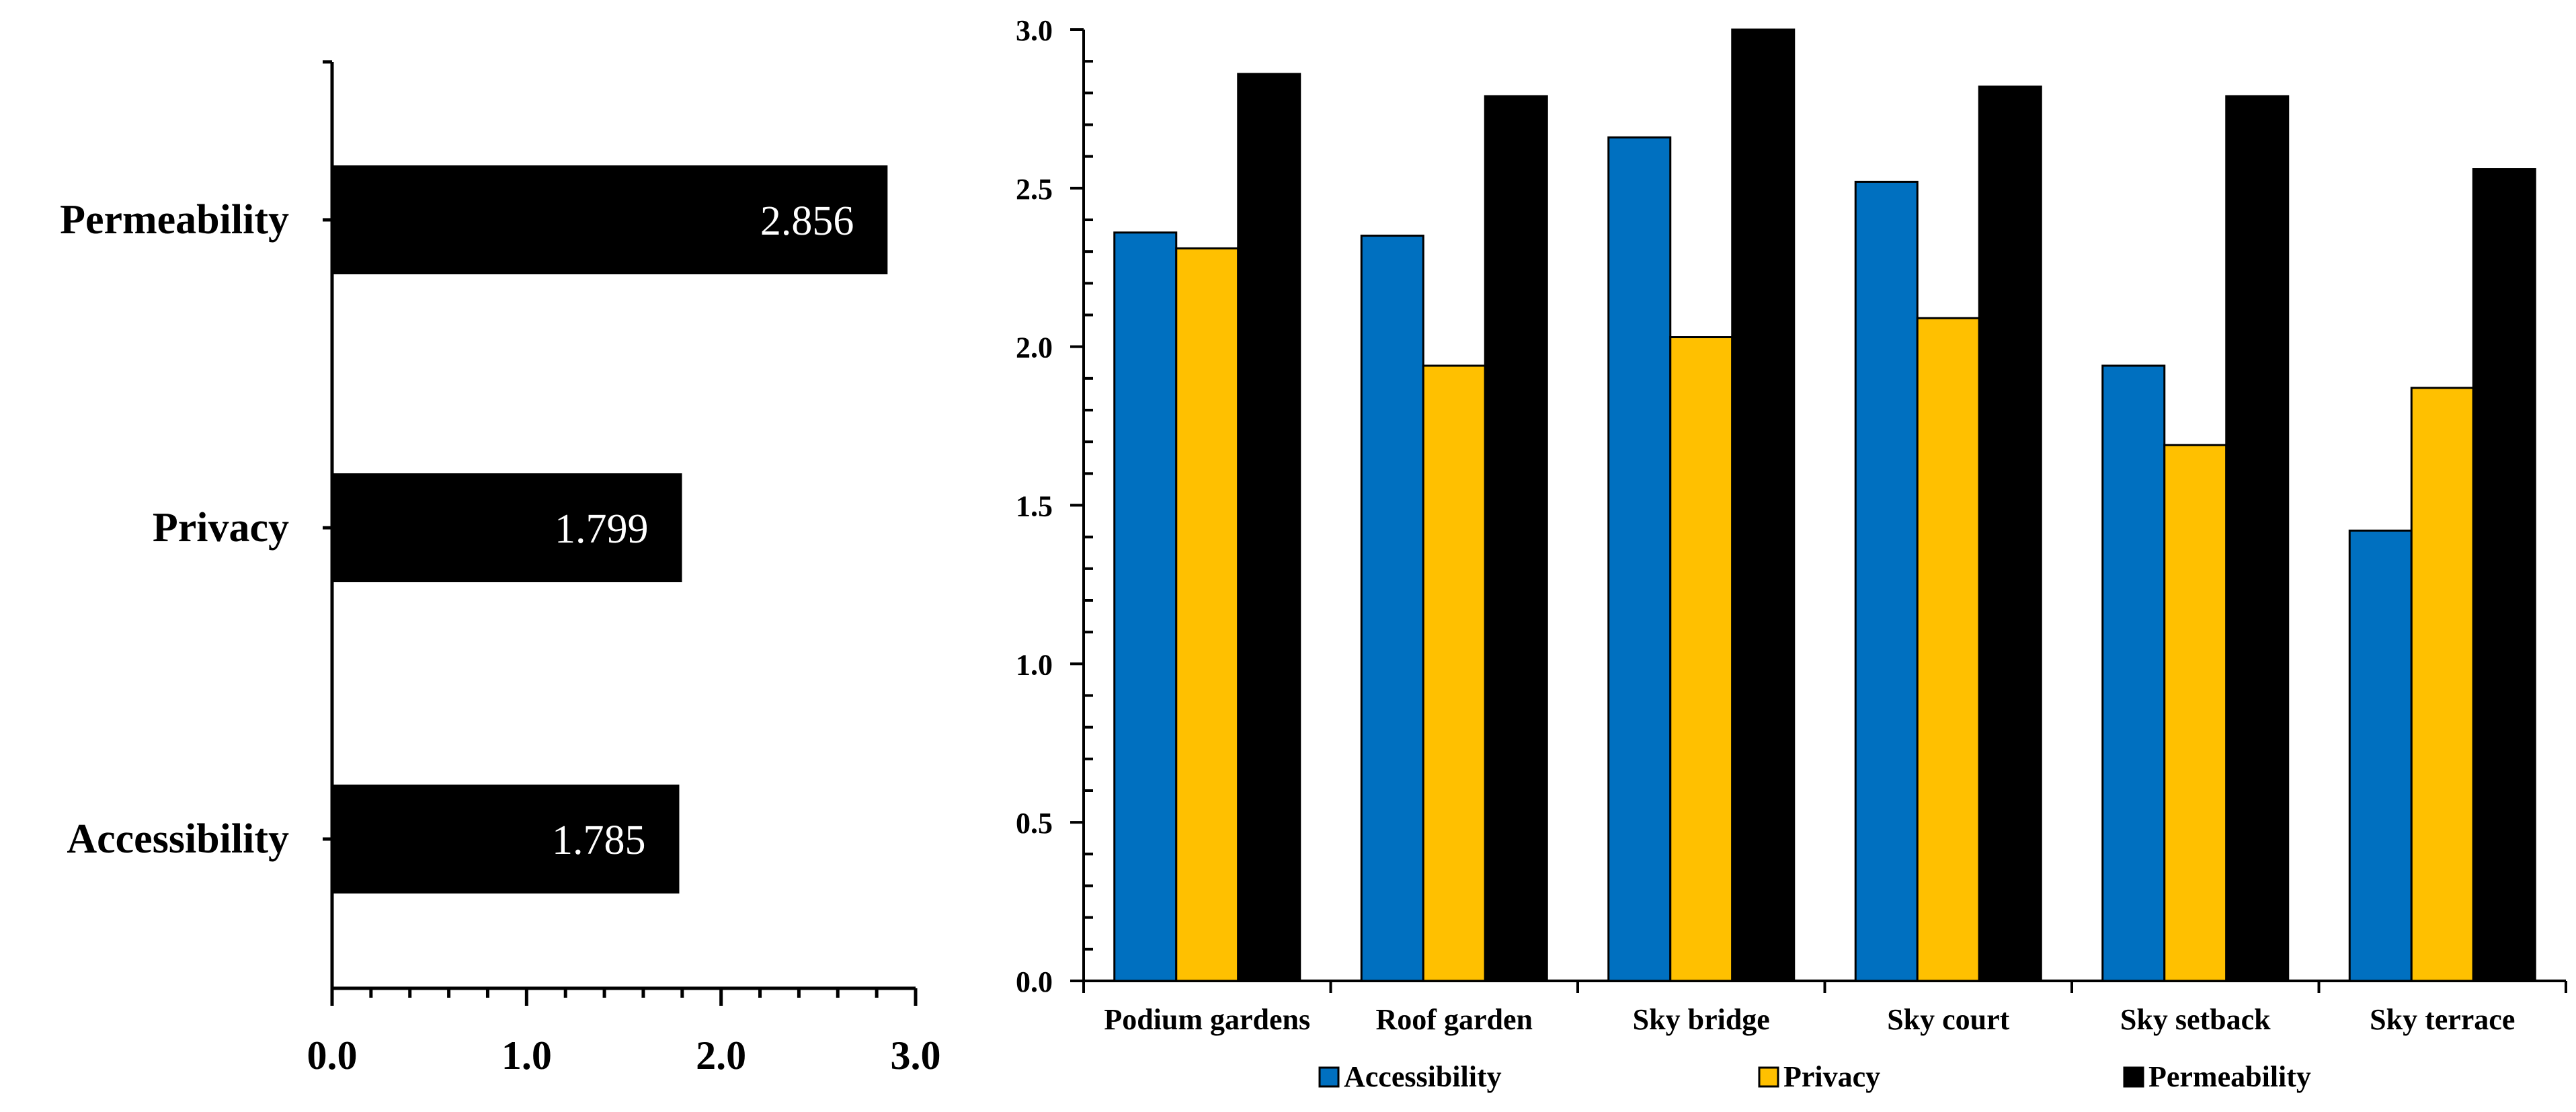 The height and width of the screenshot is (1112, 2576). Describe the element at coordinates (507, 527) in the screenshot. I see `bar-privacy` at that location.